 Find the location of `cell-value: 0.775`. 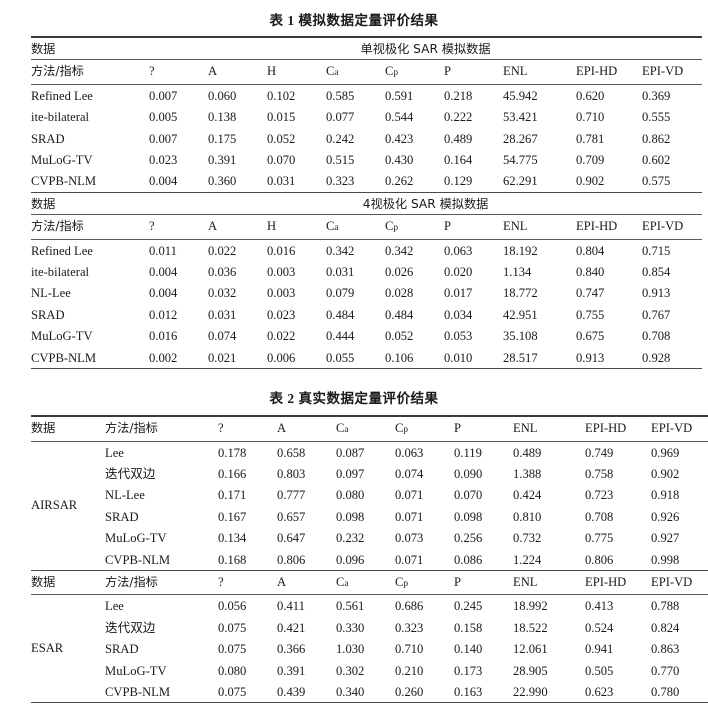

cell-value: 0.775 is located at coordinates (599, 538).